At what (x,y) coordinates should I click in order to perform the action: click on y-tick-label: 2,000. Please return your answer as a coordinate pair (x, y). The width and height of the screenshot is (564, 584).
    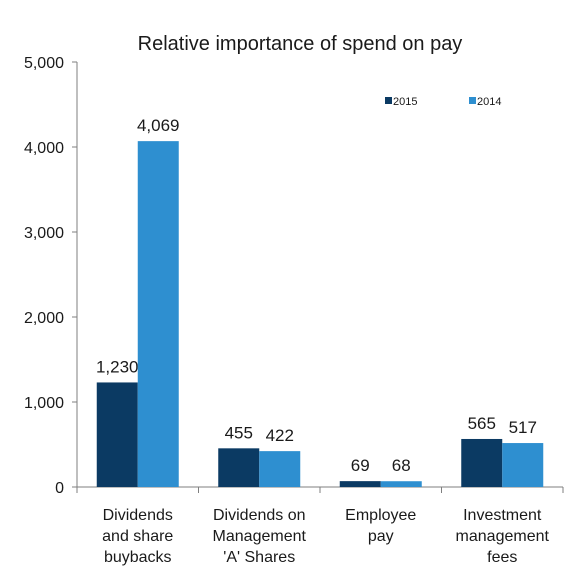
    Looking at the image, I should click on (44, 318).